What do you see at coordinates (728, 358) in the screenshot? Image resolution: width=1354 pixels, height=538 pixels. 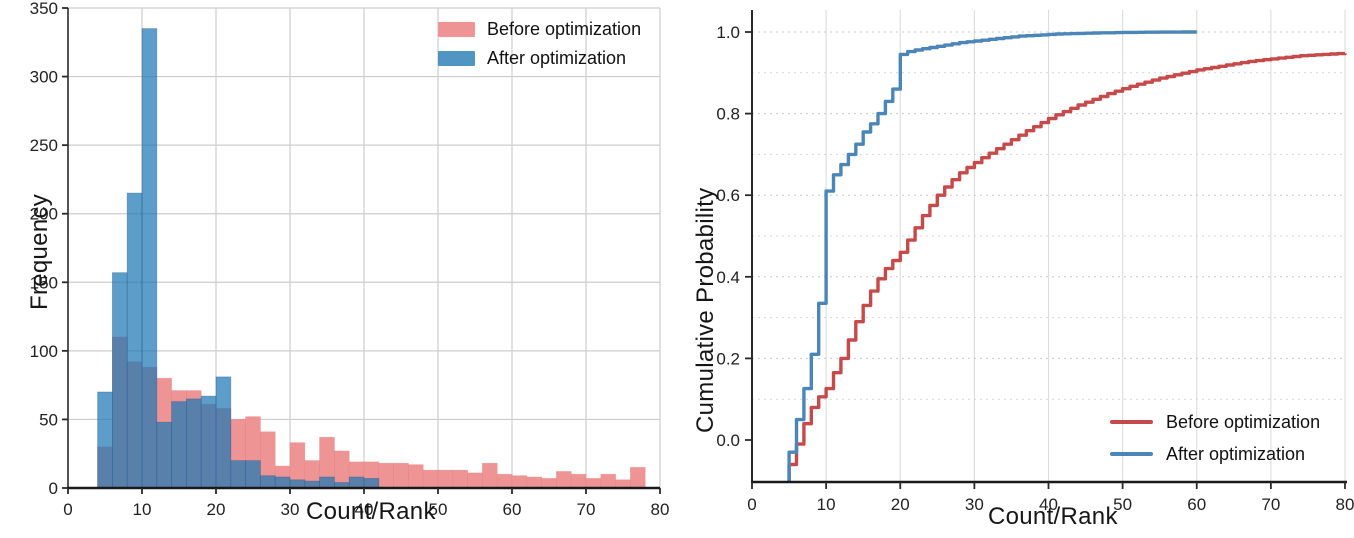 I see `y-tick-label: 0.2` at bounding box center [728, 358].